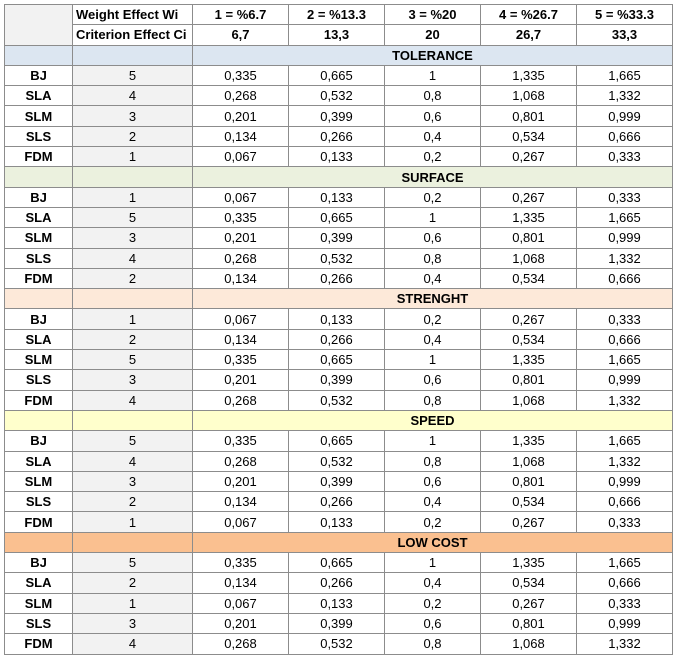 The height and width of the screenshot is (660, 678). What do you see at coordinates (338, 278) in the screenshot?
I see `data-row: FDM 2 0,134 0,266 0,4 0,534 0,666` at bounding box center [338, 278].